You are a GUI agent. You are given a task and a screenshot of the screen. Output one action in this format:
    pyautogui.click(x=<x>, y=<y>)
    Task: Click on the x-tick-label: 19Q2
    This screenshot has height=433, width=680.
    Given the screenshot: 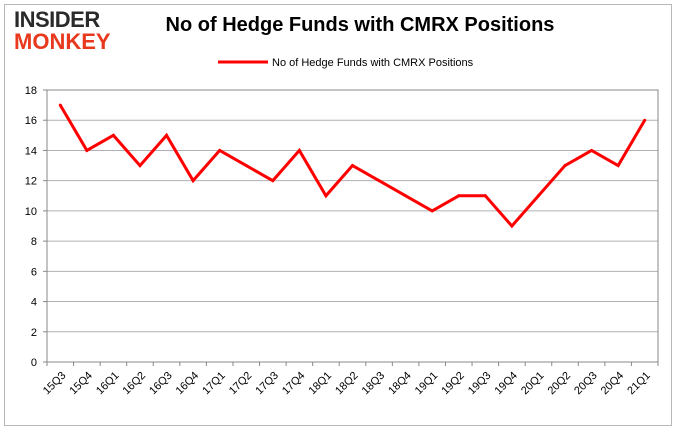 What is the action you would take?
    pyautogui.click(x=453, y=384)
    